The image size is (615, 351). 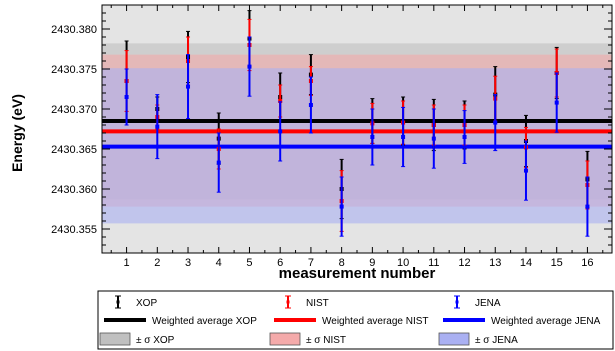 I want to click on x-tick-label: 4, so click(x=219, y=263).